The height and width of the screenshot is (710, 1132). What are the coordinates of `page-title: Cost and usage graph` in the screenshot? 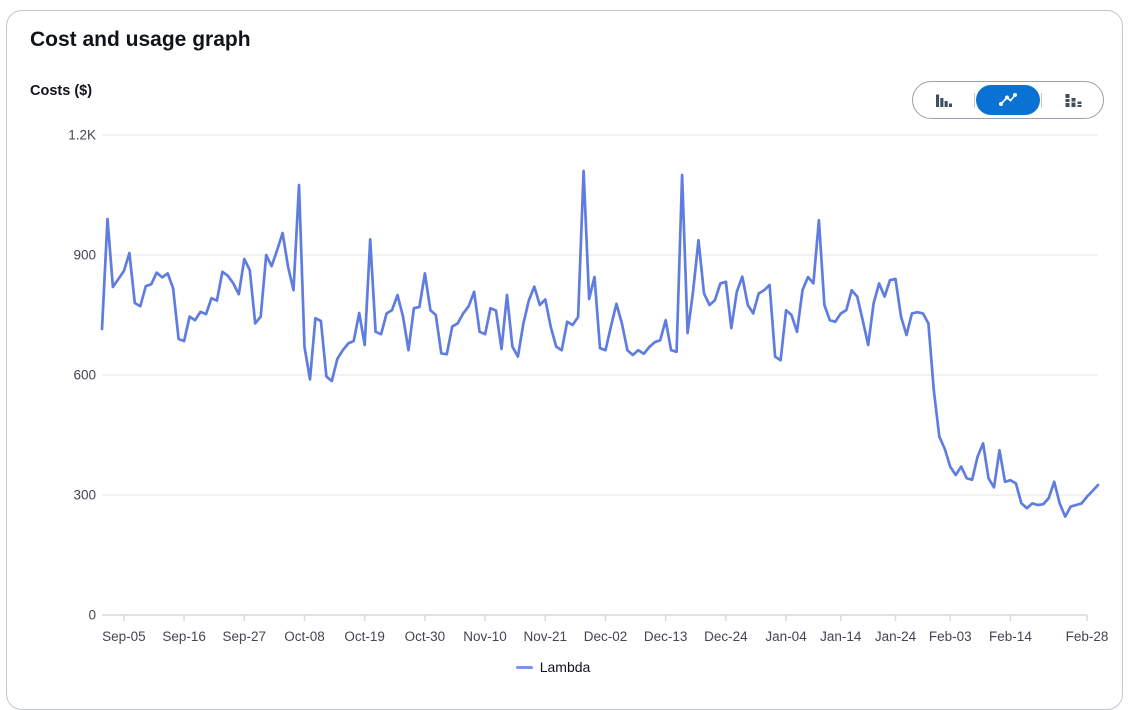 It's located at (140, 39).